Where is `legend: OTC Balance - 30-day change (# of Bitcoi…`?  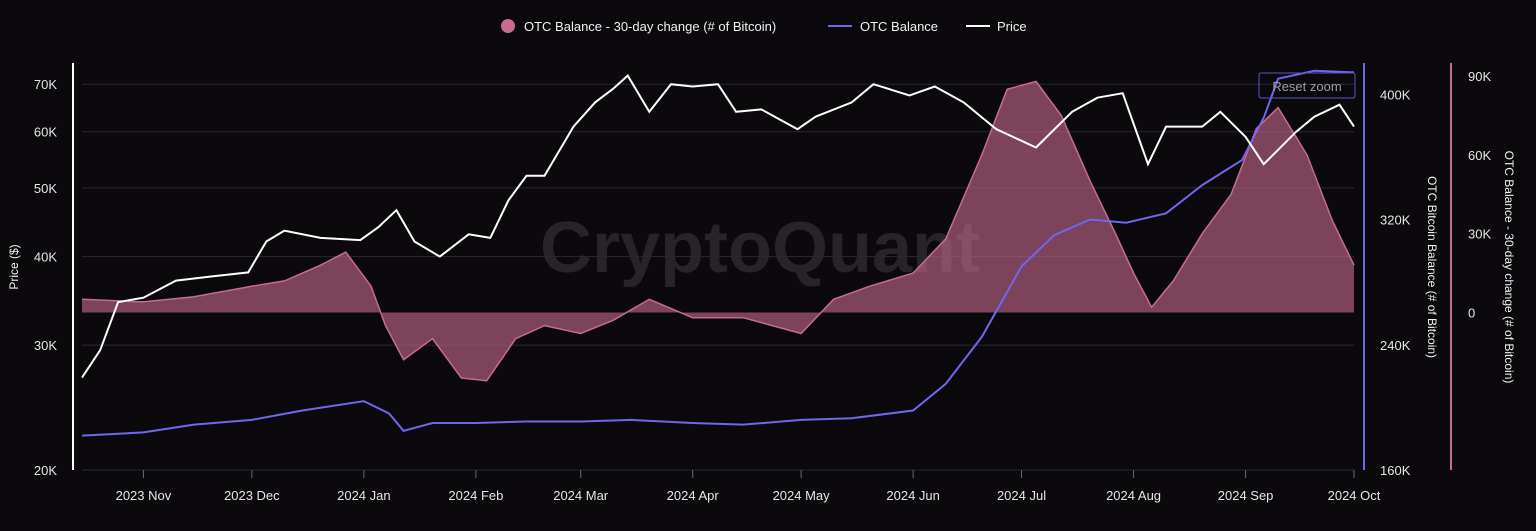 legend: OTC Balance - 30-day change (# of Bitcoi… is located at coordinates (764, 26).